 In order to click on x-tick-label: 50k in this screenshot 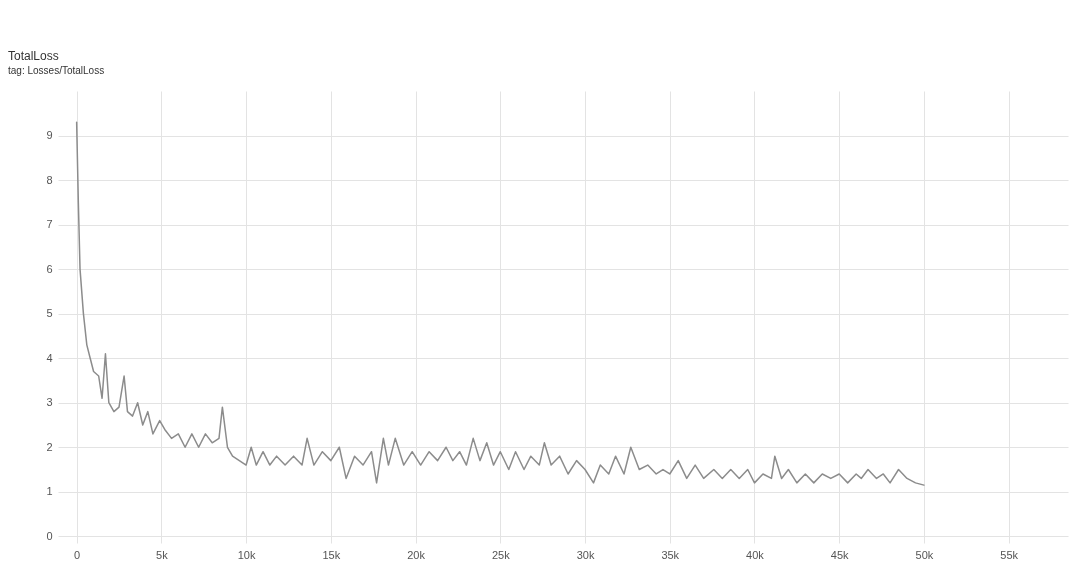, I will do `click(924, 554)`.